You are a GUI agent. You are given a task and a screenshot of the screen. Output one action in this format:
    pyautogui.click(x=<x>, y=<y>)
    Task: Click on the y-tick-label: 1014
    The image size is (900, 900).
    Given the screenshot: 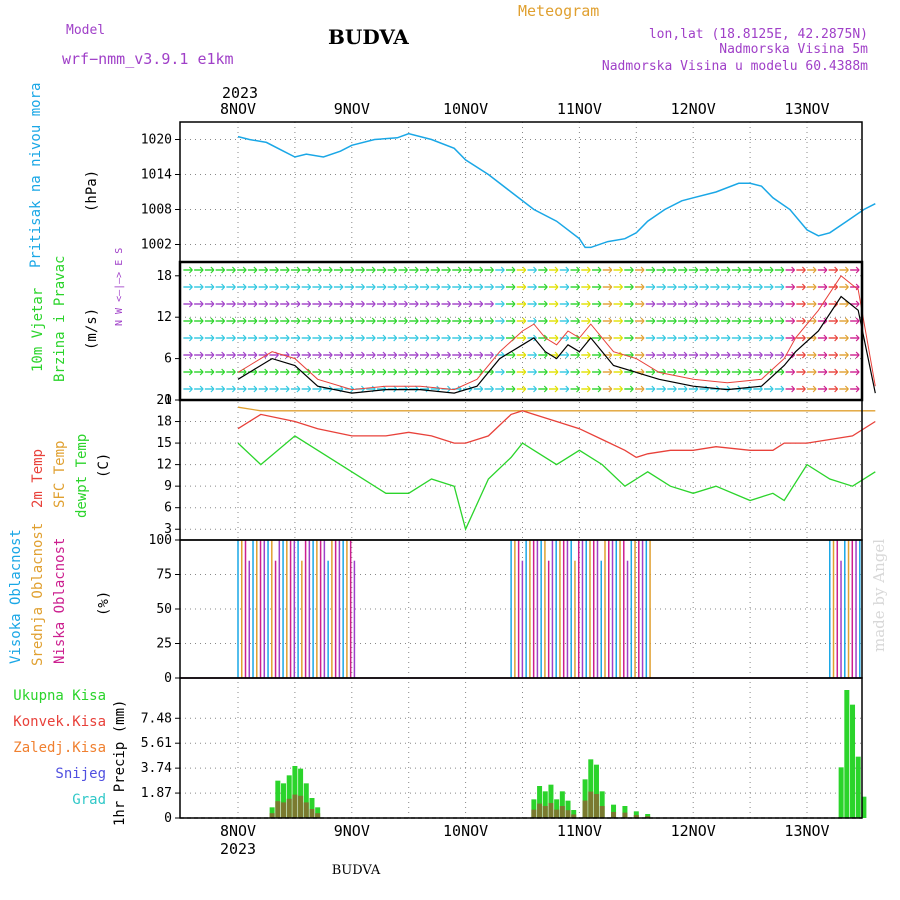 What is the action you would take?
    pyautogui.click(x=156, y=175)
    